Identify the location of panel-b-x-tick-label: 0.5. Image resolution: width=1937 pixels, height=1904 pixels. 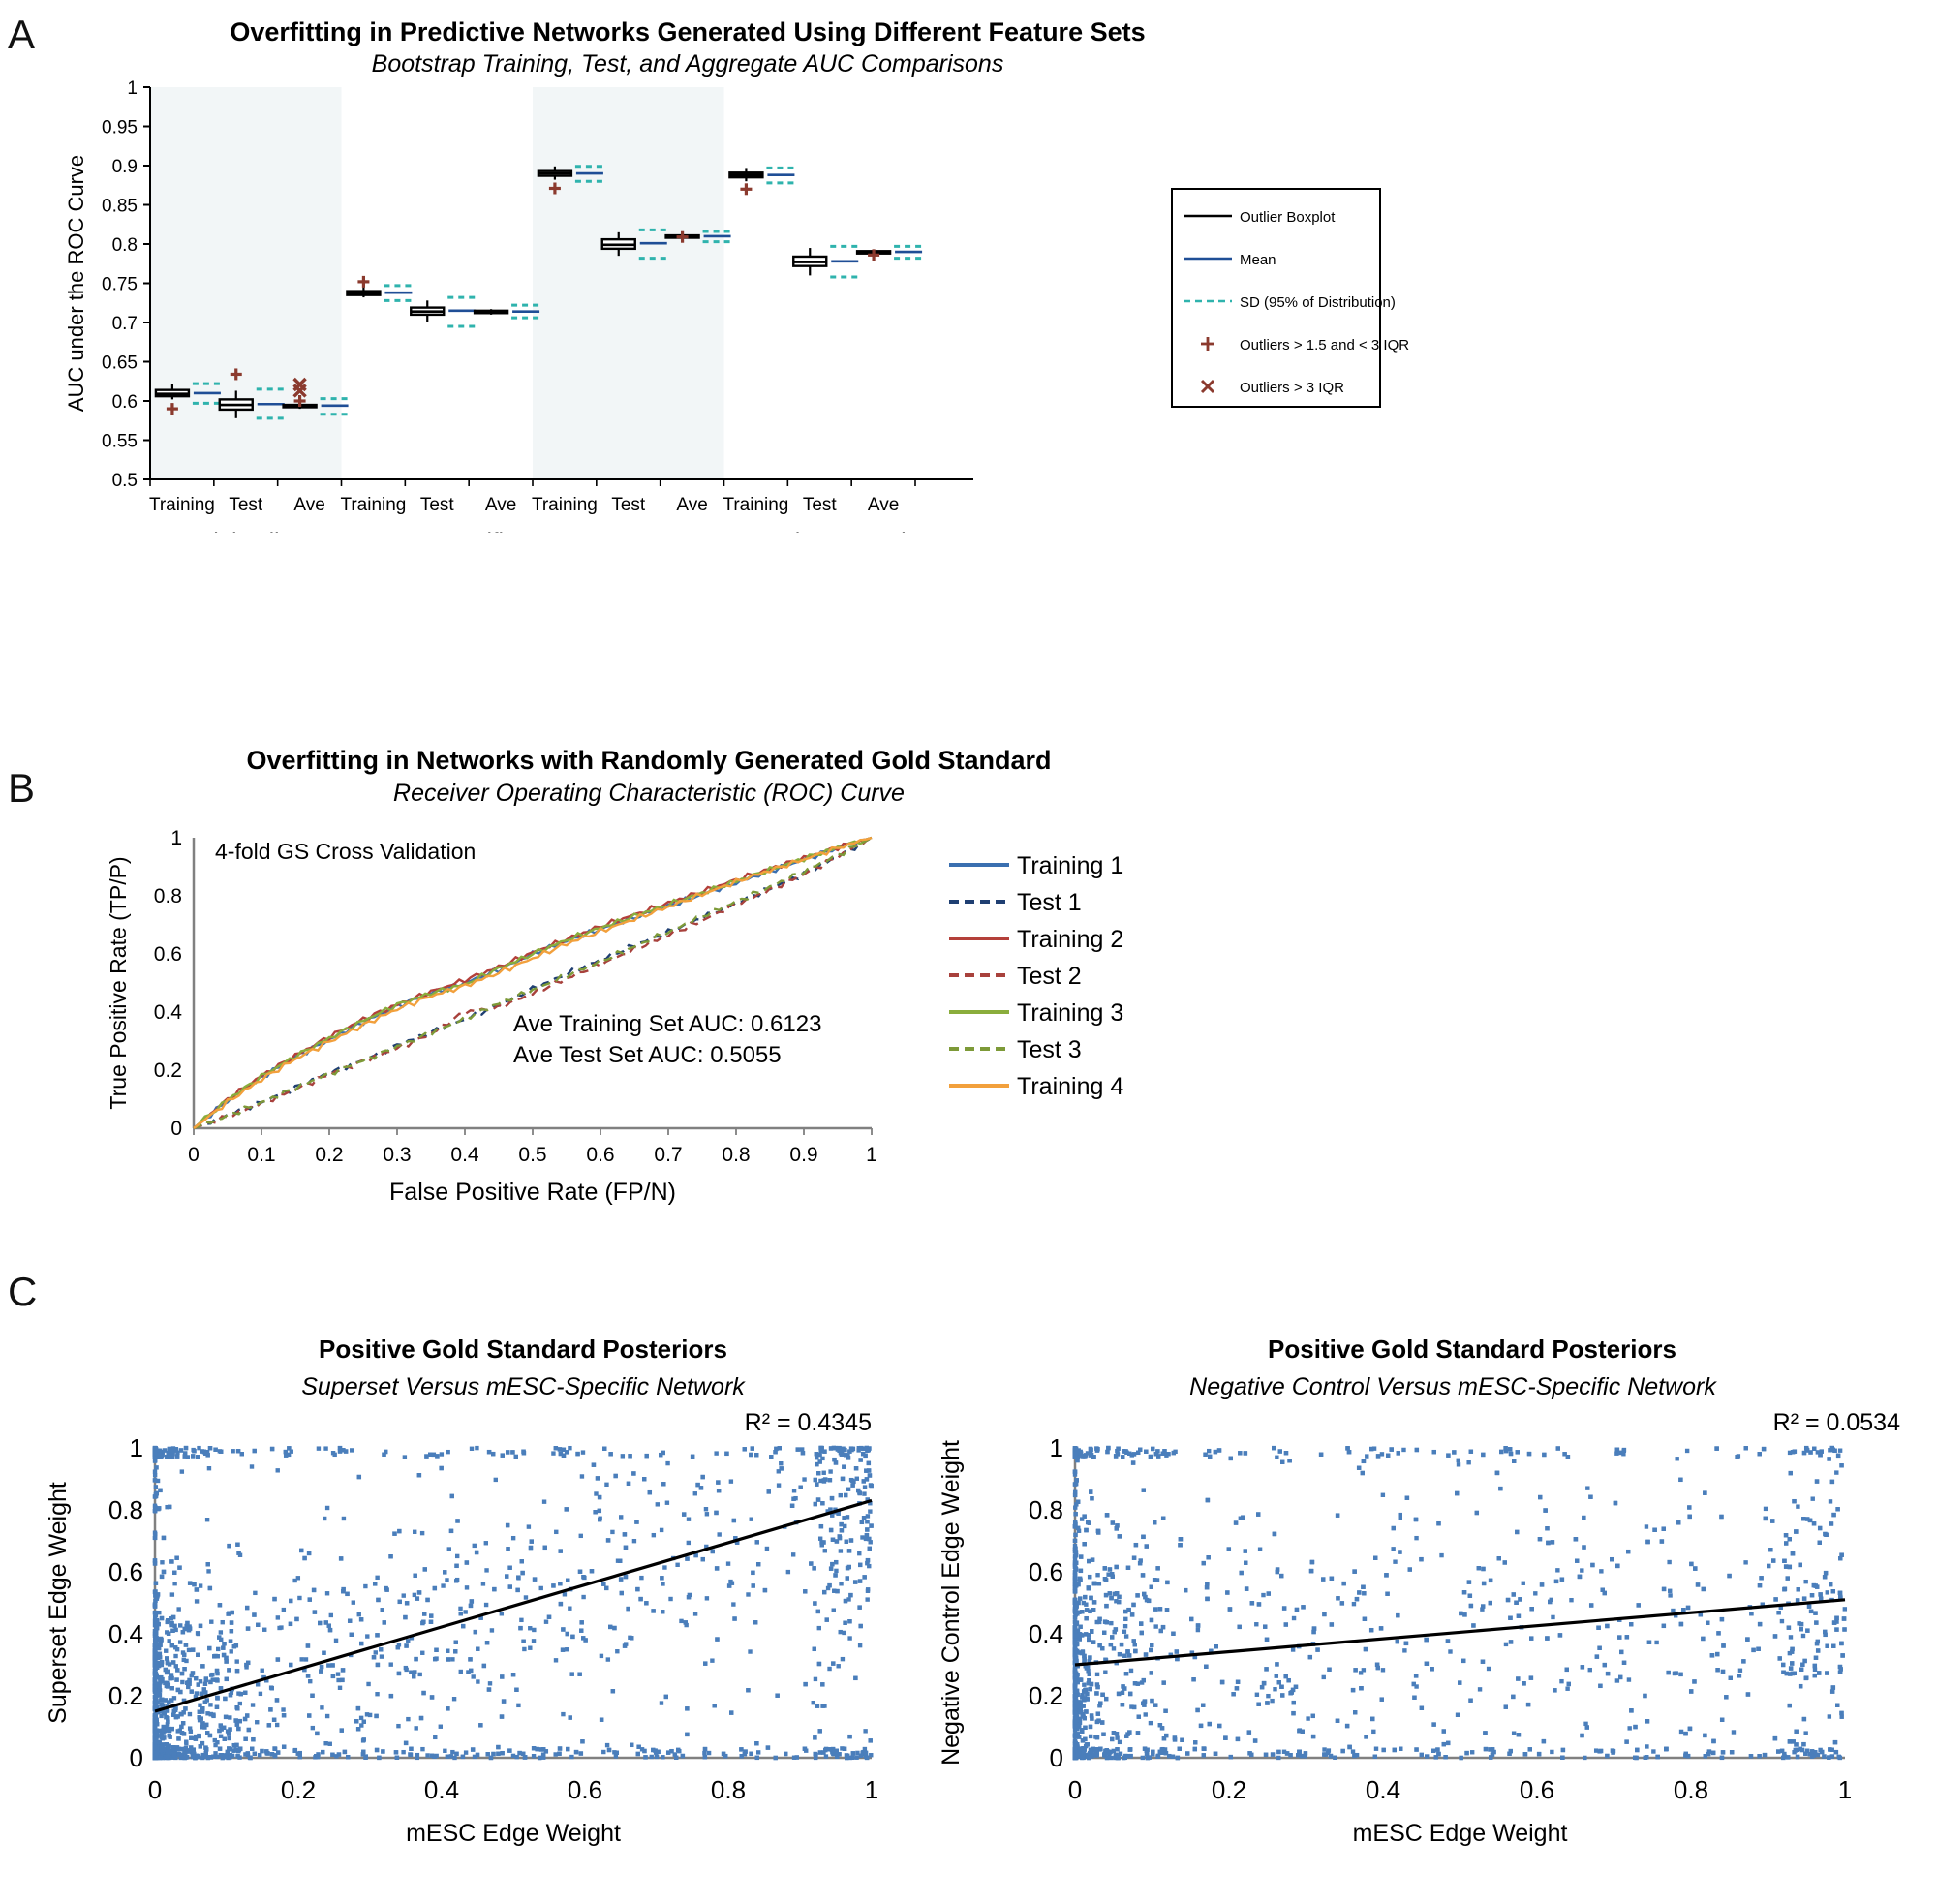
(532, 1155).